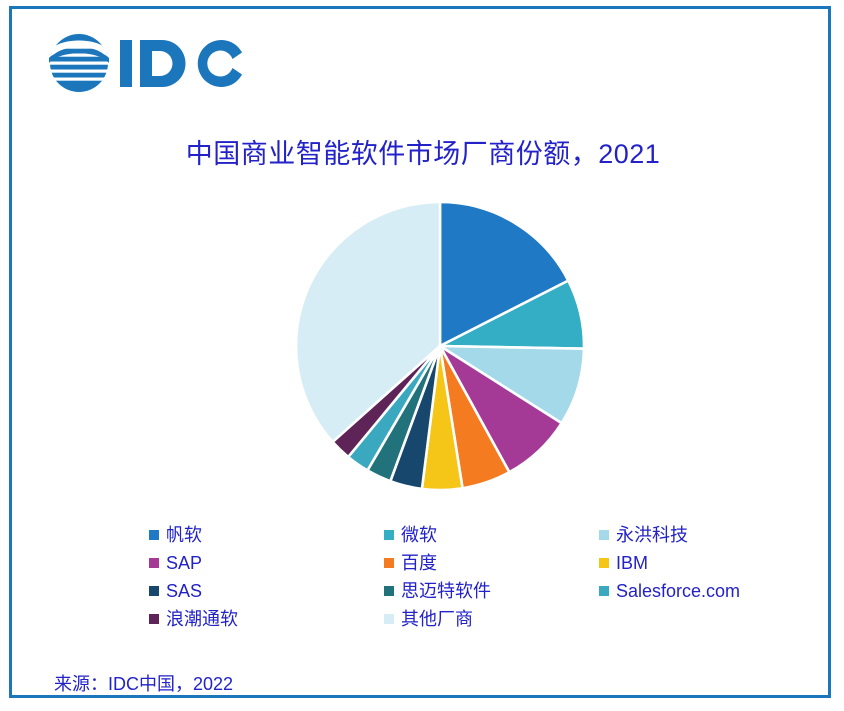 The image size is (844, 711). What do you see at coordinates (437, 619) in the screenshot?
I see `legend-item-label: 其他厂商` at bounding box center [437, 619].